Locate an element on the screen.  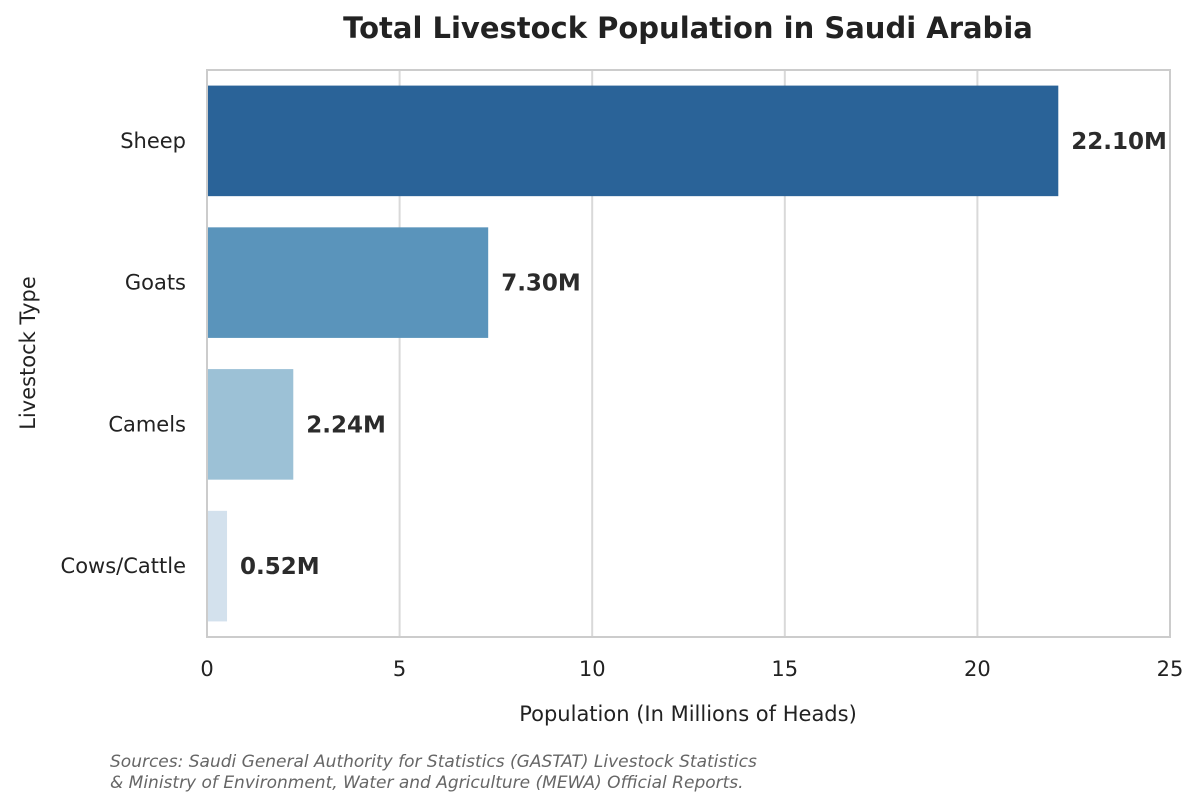
x-tick-label-4: 20 is located at coordinates (977, 669).